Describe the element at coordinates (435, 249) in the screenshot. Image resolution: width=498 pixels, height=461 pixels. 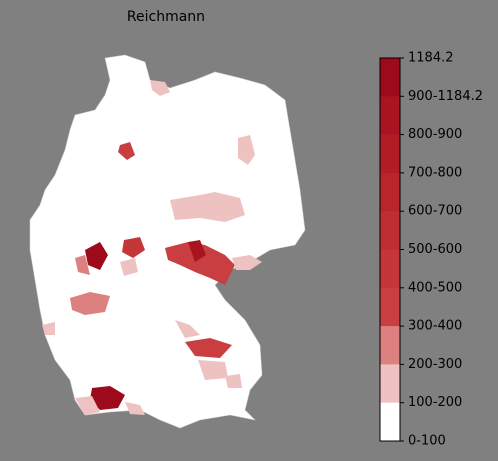
I see `colorbar-label: 500-600` at that location.